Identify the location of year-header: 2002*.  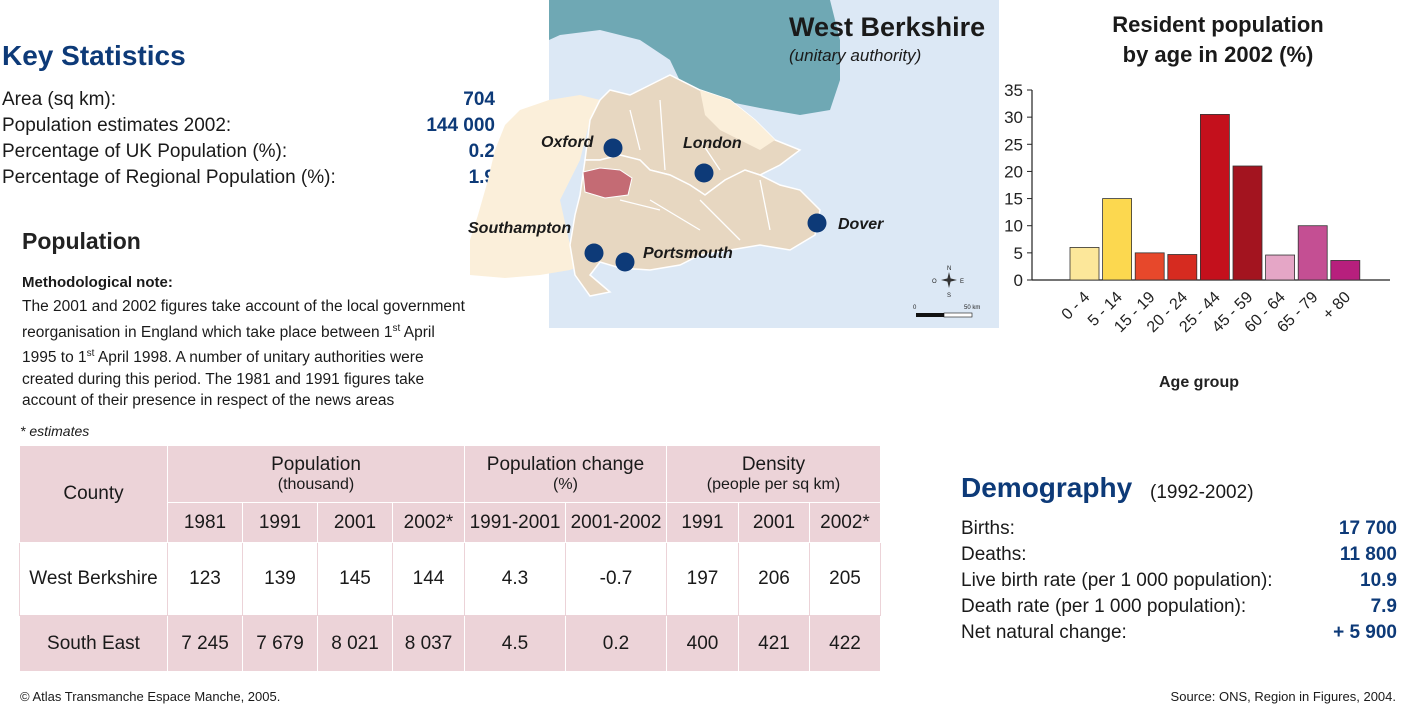
(845, 522).